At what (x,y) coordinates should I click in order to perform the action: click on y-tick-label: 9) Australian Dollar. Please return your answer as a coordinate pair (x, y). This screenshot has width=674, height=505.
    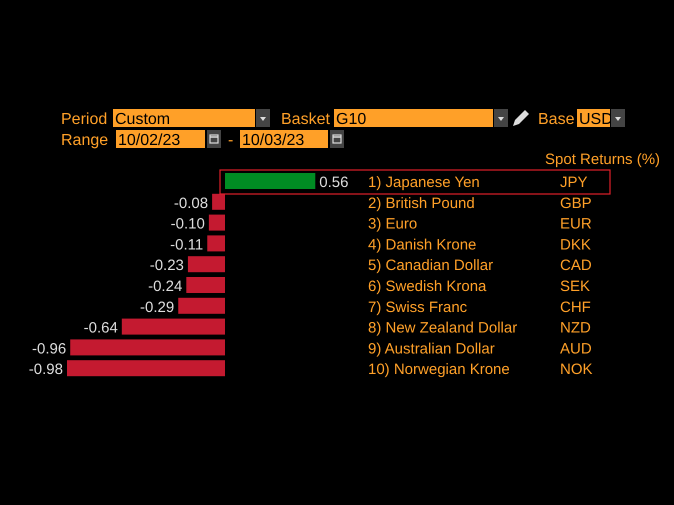
    Looking at the image, I should click on (431, 349).